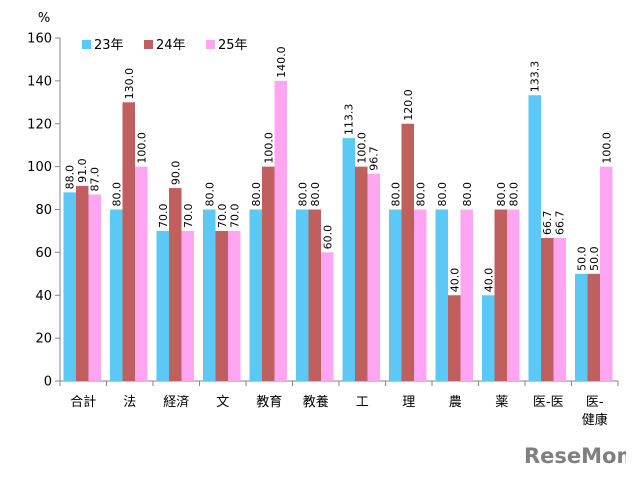 The width and height of the screenshot is (640, 481). Describe the element at coordinates (595, 420) in the screenshot. I see `x-category-label: 健康` at that location.